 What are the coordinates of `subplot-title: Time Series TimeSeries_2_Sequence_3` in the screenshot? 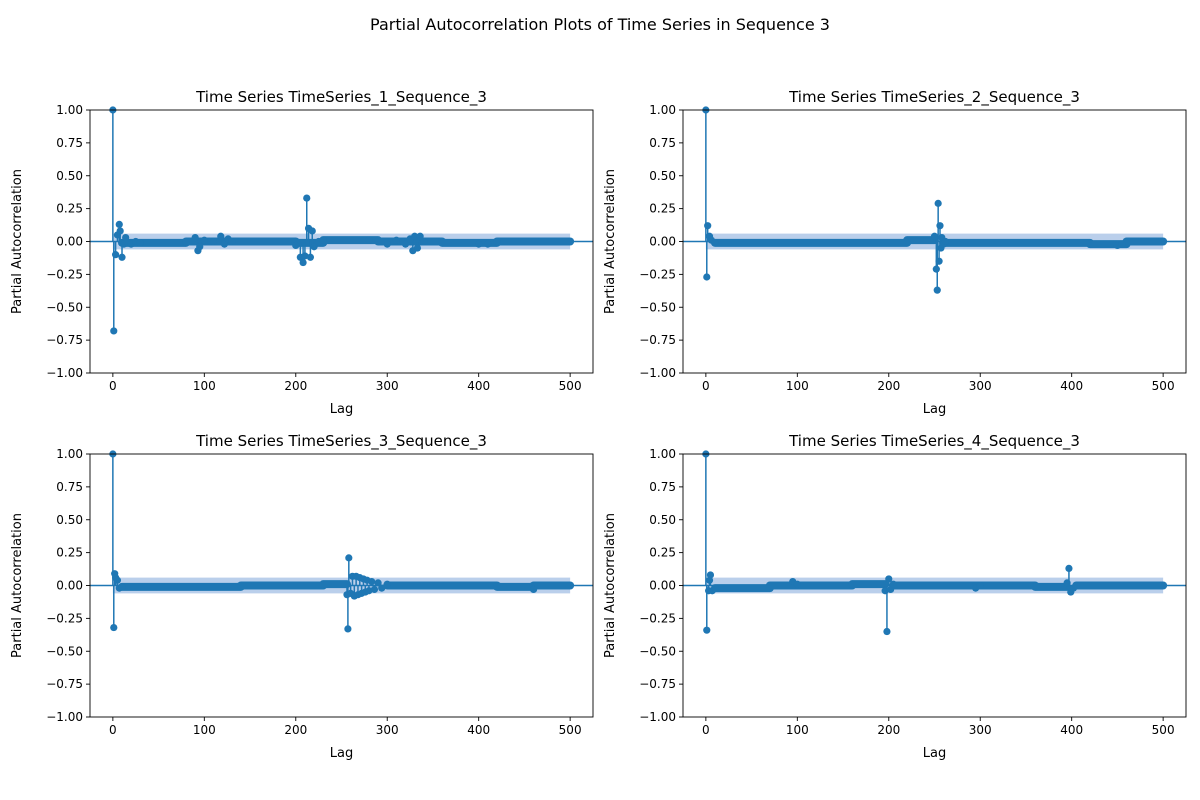 It's located at (934, 97).